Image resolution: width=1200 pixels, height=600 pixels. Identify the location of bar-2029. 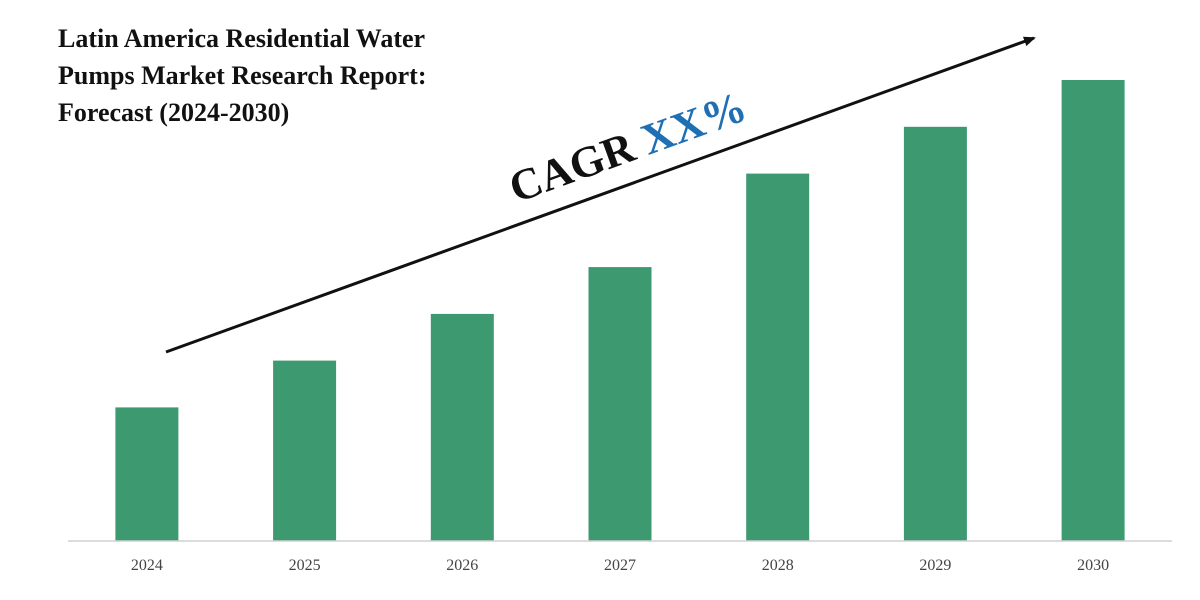
(935, 334).